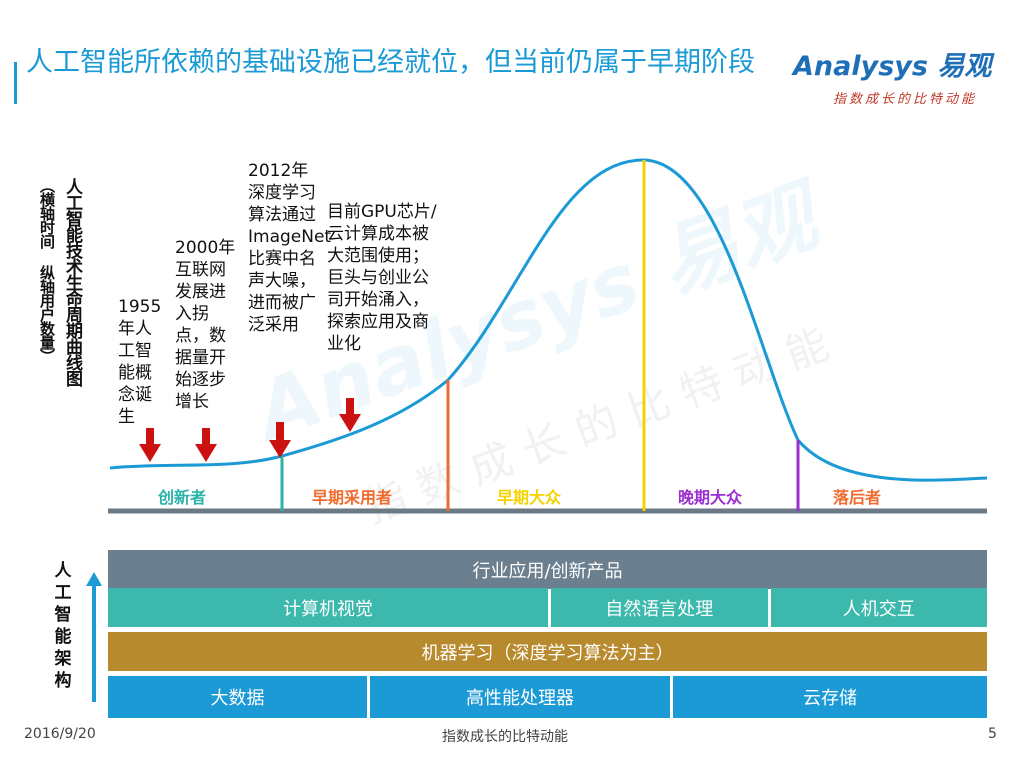 The height and width of the screenshot is (768, 1024). What do you see at coordinates (63, 626) in the screenshot?
I see `architecture-label: 人工智能架构` at bounding box center [63, 626].